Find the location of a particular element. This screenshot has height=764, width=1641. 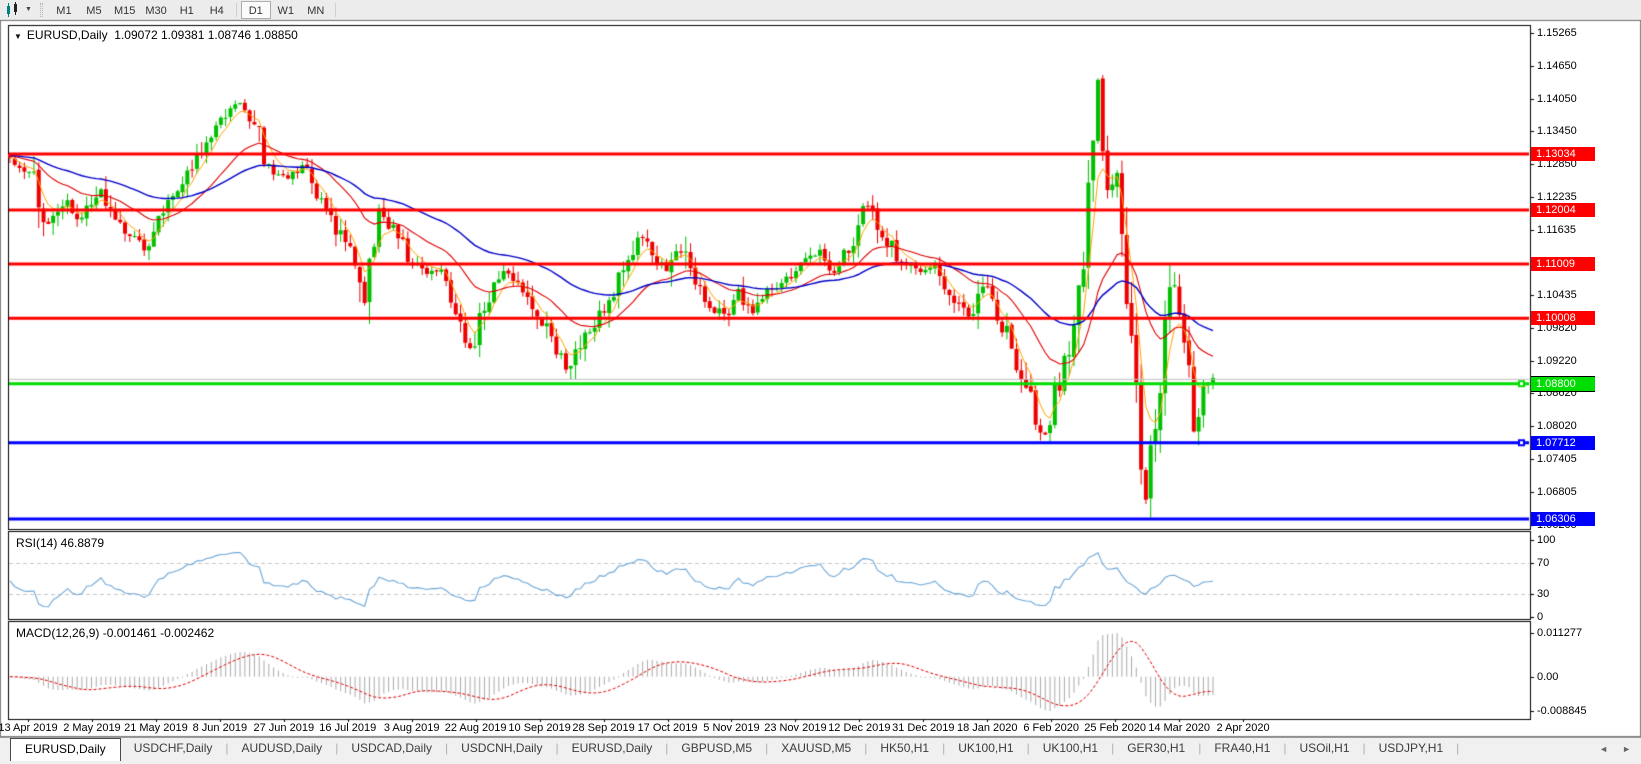

timeframe-button-M30: M30 is located at coordinates (156, 10).